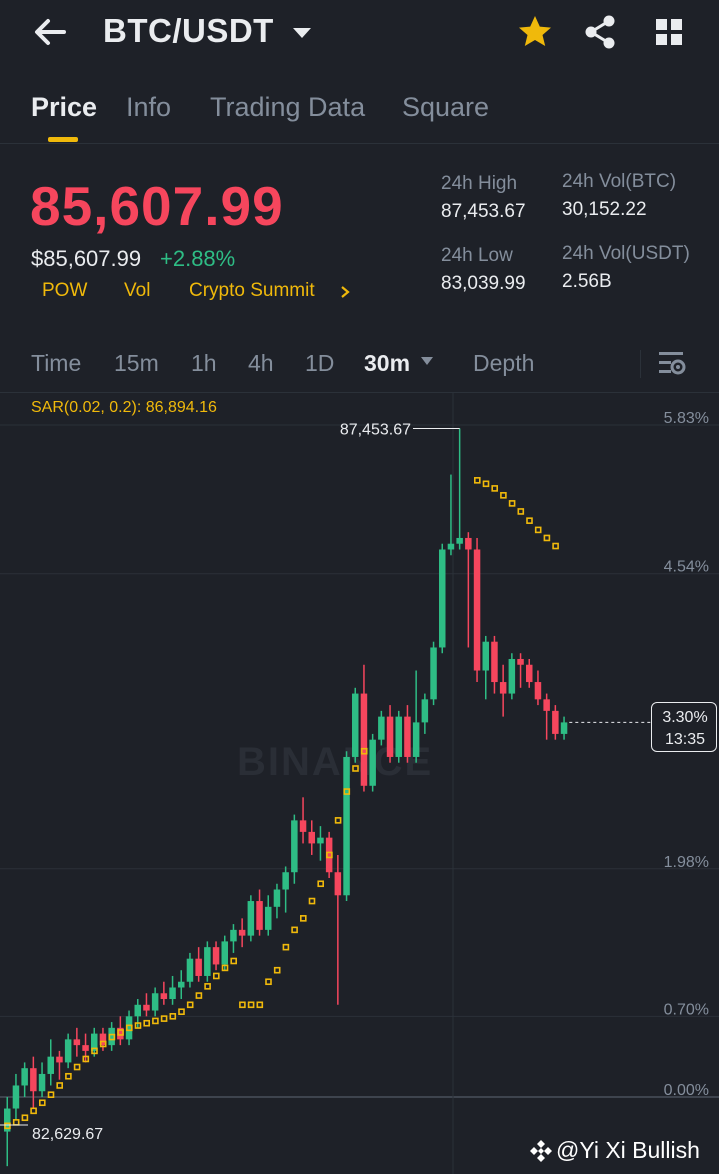 The image size is (719, 1174). What do you see at coordinates (601, 32) in the screenshot?
I see `share-icon` at bounding box center [601, 32].